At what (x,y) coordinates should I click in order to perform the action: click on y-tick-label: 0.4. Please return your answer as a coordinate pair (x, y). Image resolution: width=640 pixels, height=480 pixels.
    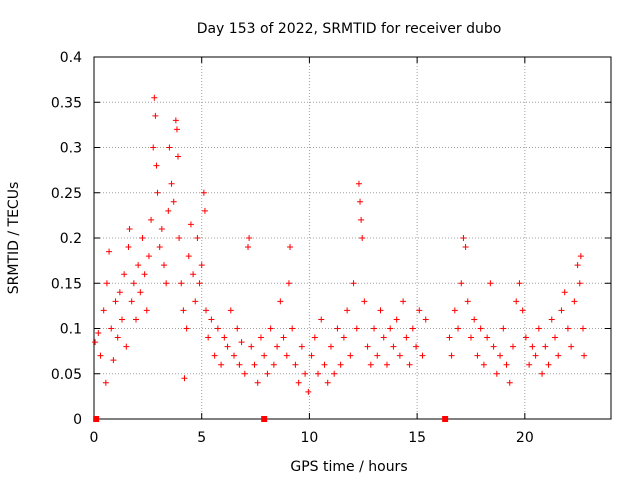
    Looking at the image, I should click on (71, 58).